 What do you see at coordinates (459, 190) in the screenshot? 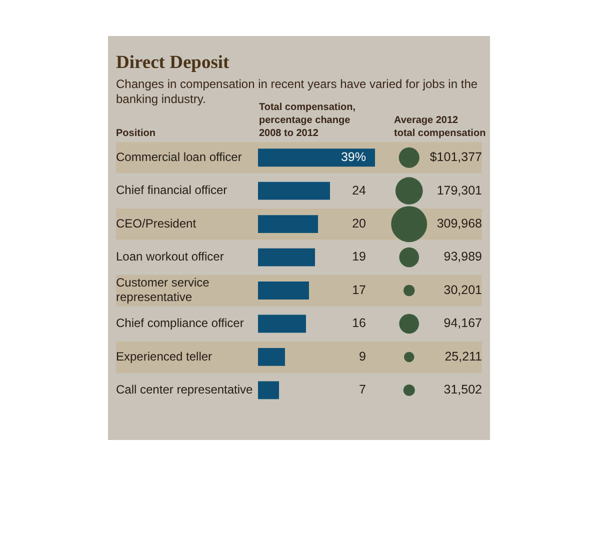
I see `data-label: 179,301` at bounding box center [459, 190].